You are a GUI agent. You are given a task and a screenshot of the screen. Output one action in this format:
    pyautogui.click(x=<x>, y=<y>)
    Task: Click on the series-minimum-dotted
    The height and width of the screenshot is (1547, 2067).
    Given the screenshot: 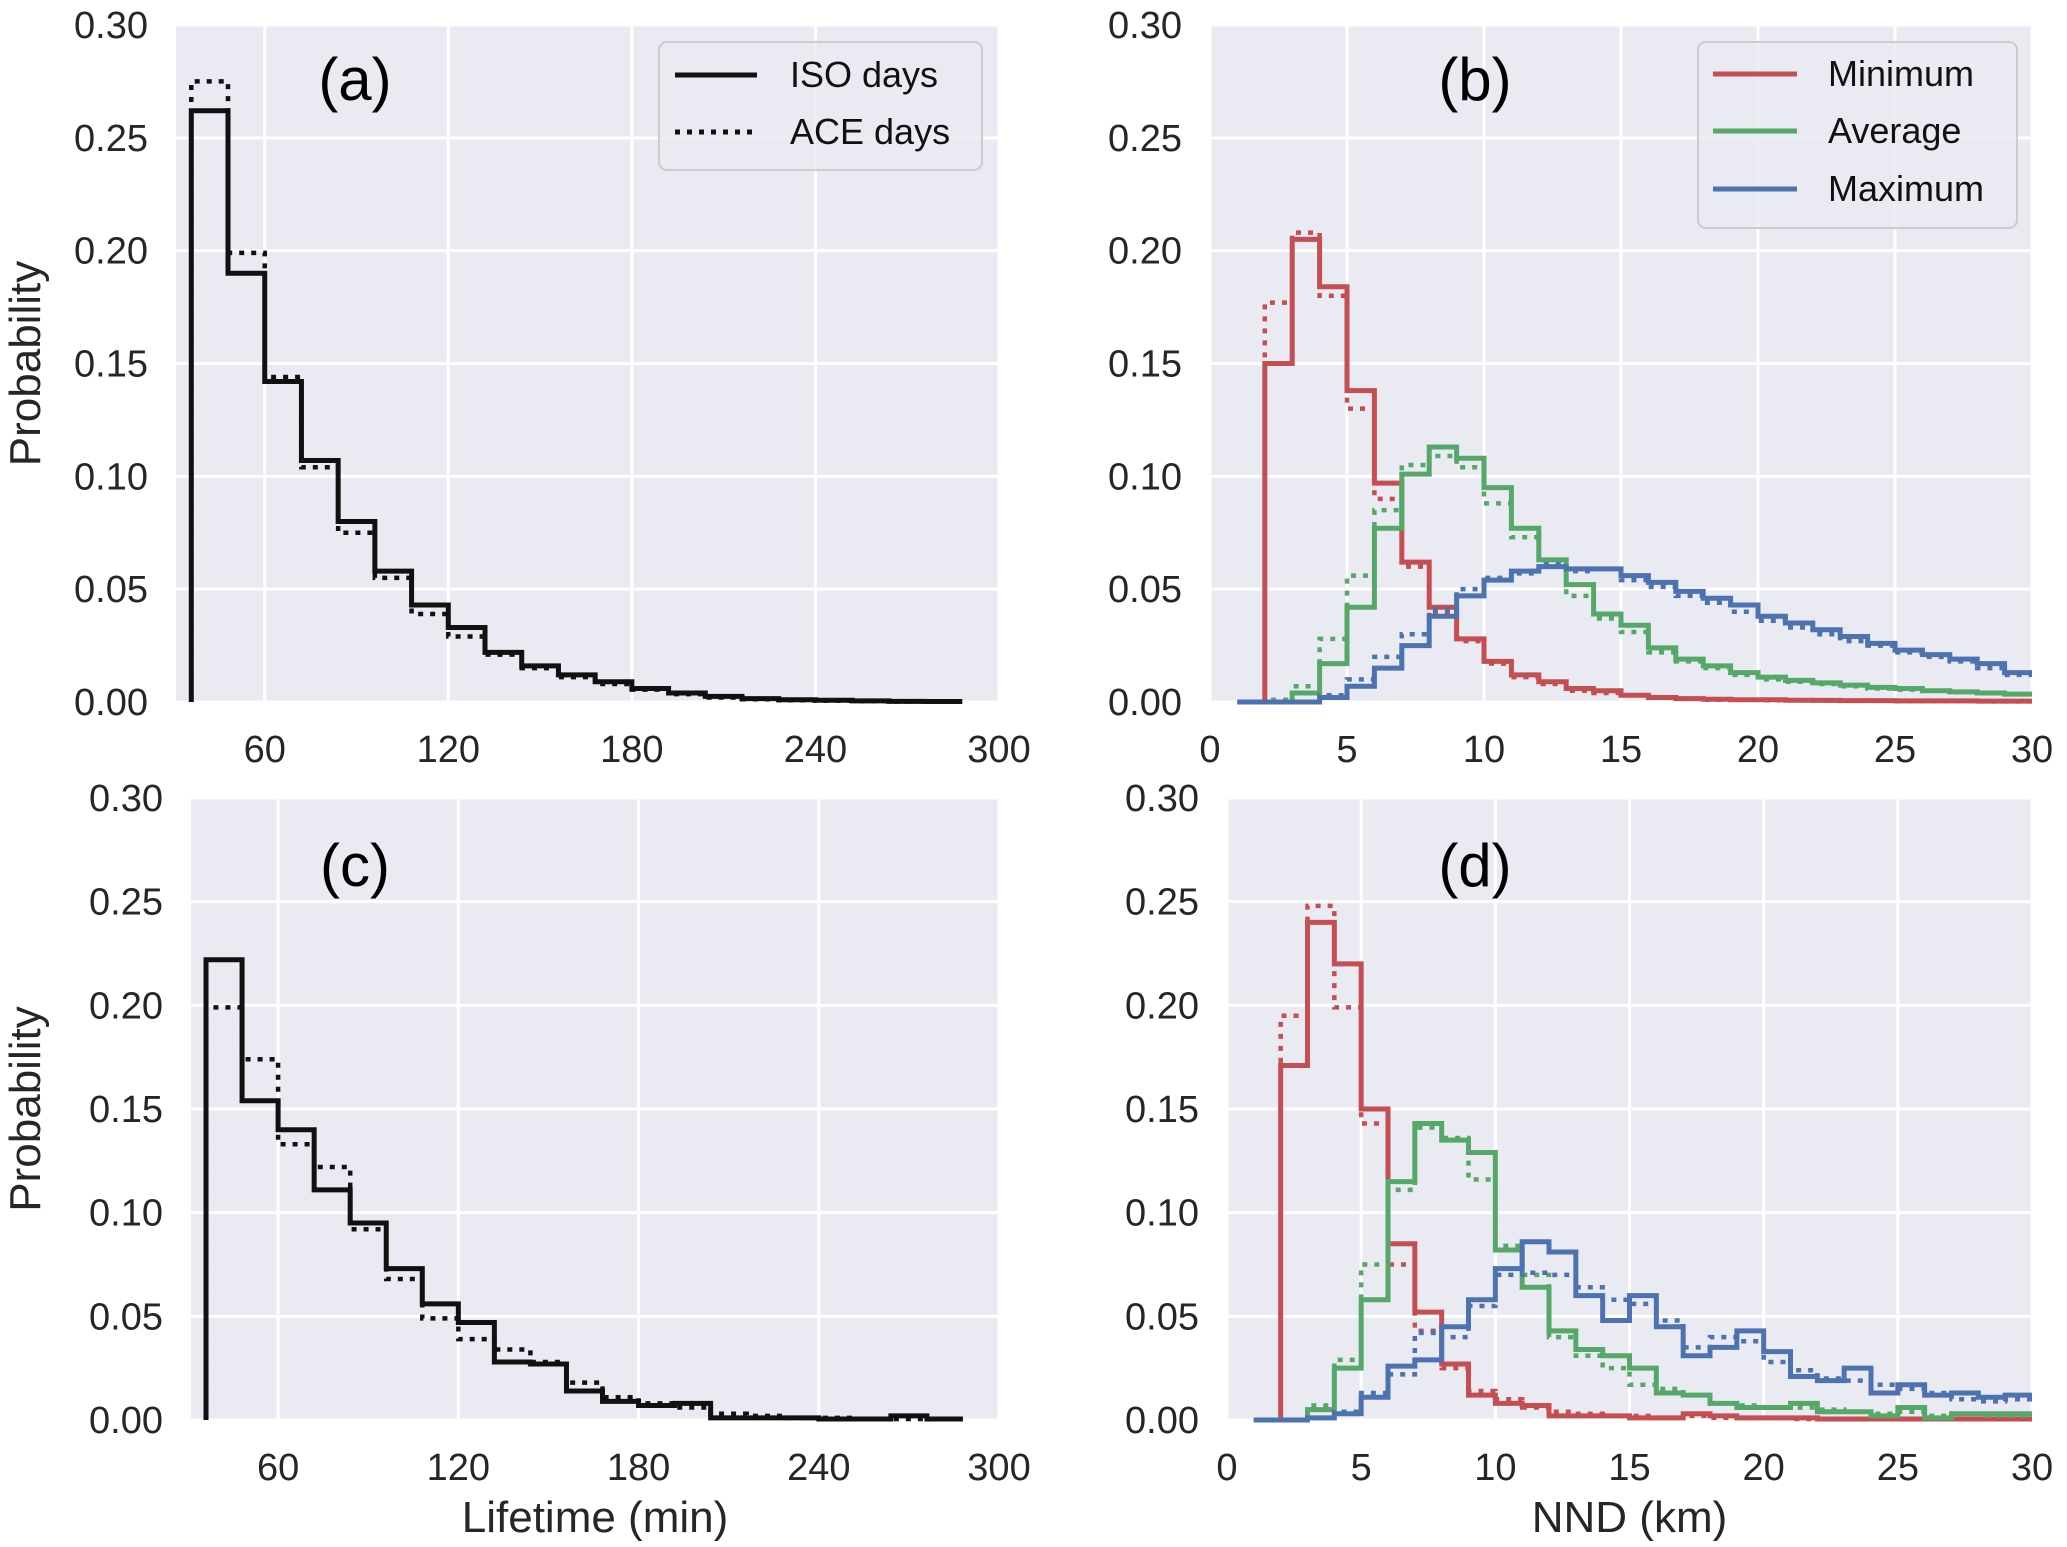 What is the action you would take?
    pyautogui.click(x=1634, y=467)
    